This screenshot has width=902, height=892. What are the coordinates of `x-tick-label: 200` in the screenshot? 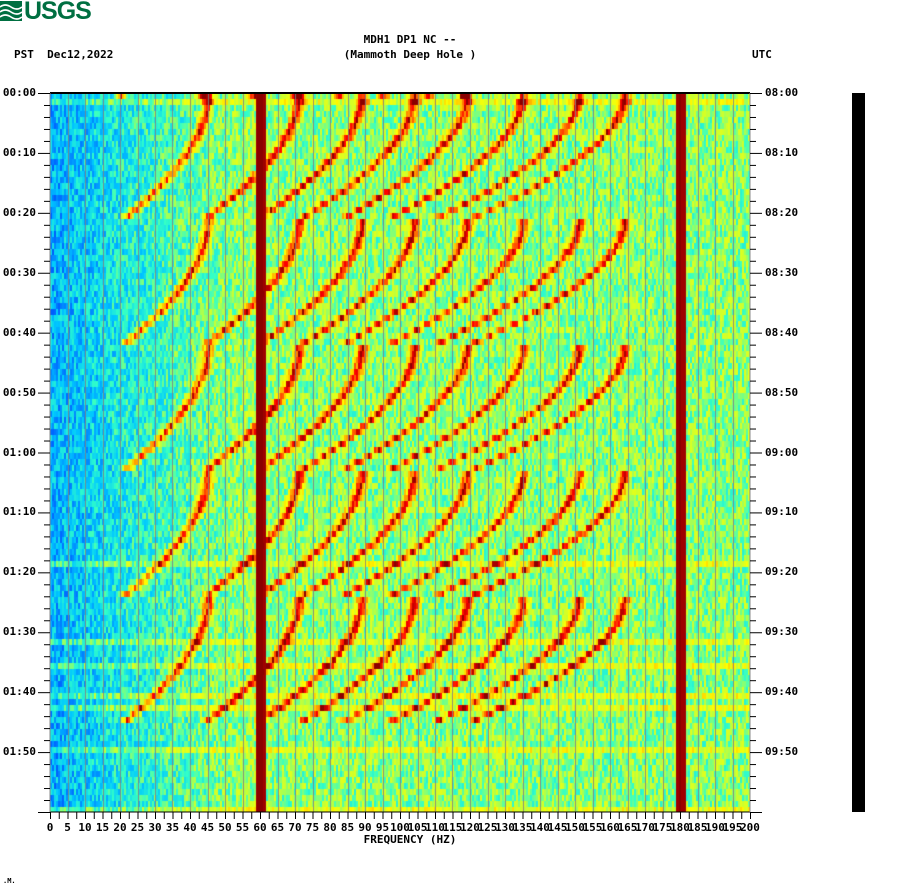 It's located at (750, 827).